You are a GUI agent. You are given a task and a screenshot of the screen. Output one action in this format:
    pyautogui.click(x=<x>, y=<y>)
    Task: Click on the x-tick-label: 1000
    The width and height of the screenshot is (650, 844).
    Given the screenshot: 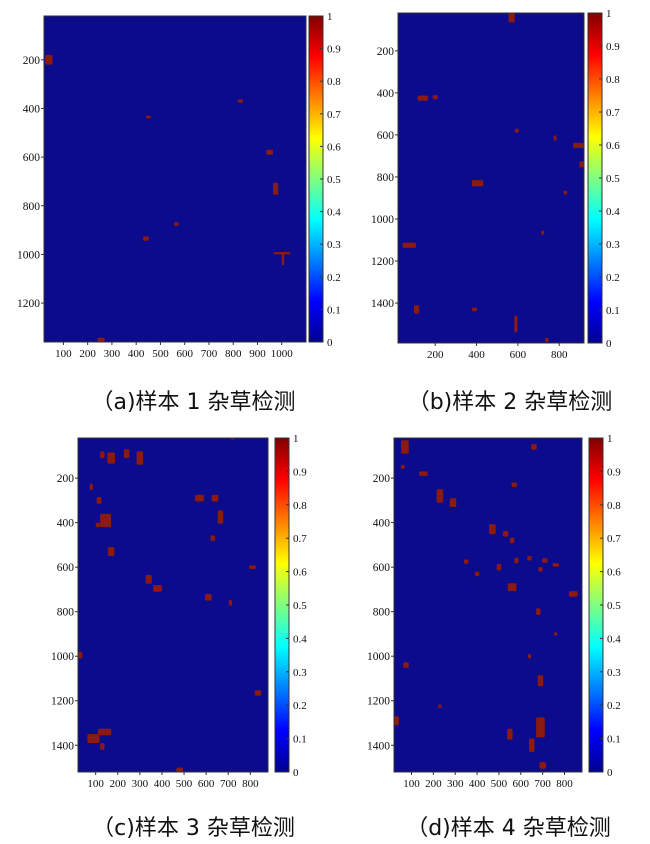 What is the action you would take?
    pyautogui.click(x=282, y=354)
    